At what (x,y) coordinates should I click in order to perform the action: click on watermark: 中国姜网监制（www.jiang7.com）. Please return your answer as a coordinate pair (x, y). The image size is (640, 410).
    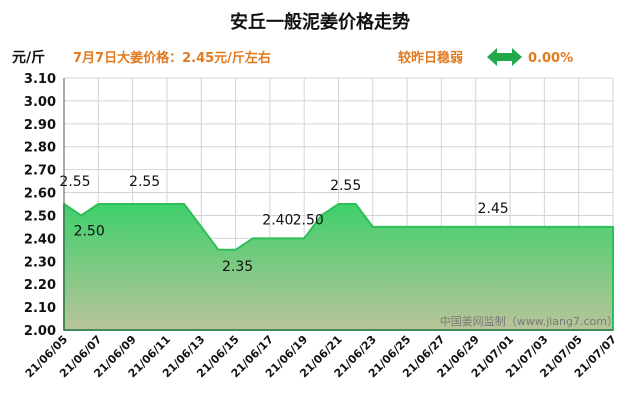
    Looking at the image, I should click on (529, 321).